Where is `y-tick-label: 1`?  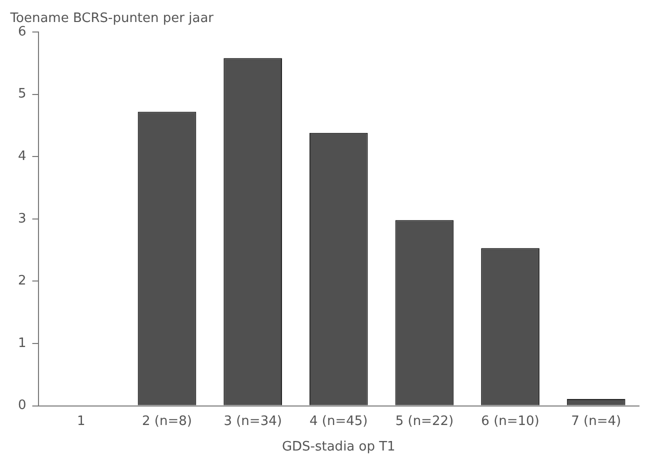 y-tick-label: 1 is located at coordinates (22, 343).